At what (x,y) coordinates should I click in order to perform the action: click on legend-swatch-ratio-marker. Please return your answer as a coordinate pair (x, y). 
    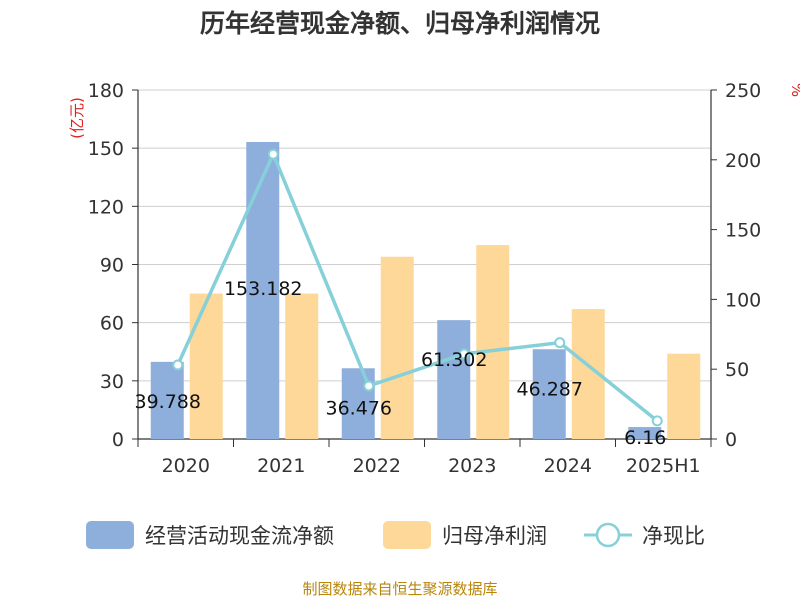
    Looking at the image, I should click on (608, 535).